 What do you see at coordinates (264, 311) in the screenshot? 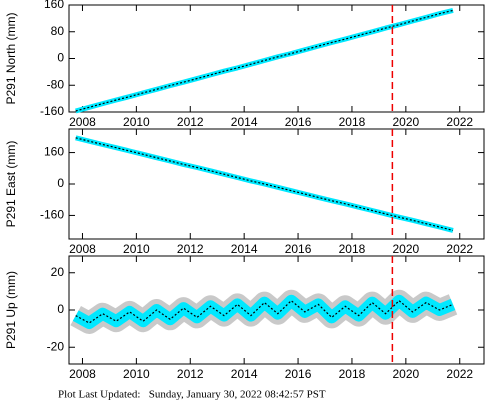
I see `data-line` at bounding box center [264, 311].